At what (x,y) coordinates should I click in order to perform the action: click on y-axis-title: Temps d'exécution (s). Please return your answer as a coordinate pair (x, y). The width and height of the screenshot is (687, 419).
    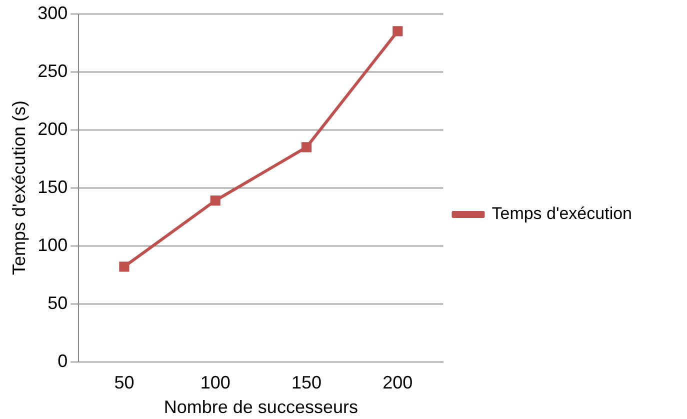
    Looking at the image, I should click on (18, 188).